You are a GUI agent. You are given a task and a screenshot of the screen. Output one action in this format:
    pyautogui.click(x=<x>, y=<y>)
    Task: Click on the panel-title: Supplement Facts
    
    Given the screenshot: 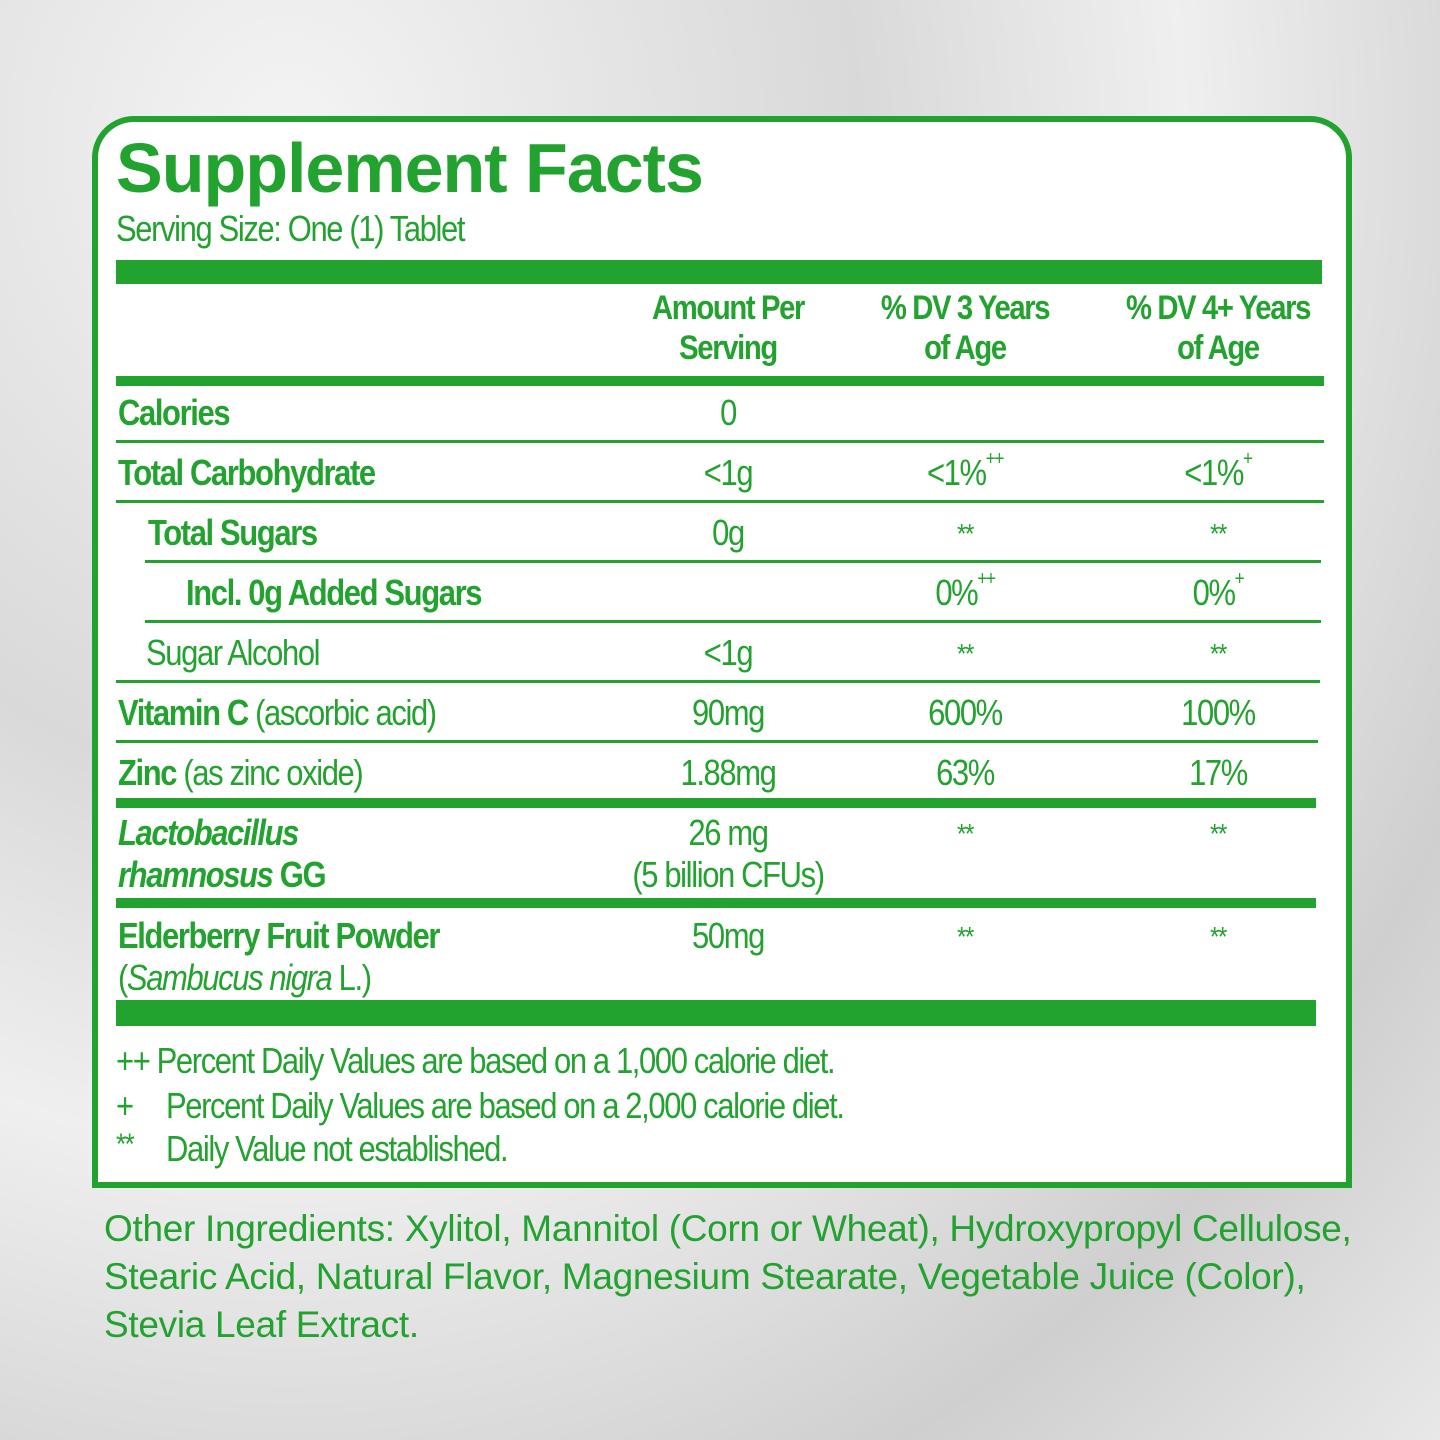 What is the action you would take?
    pyautogui.click(x=410, y=168)
    